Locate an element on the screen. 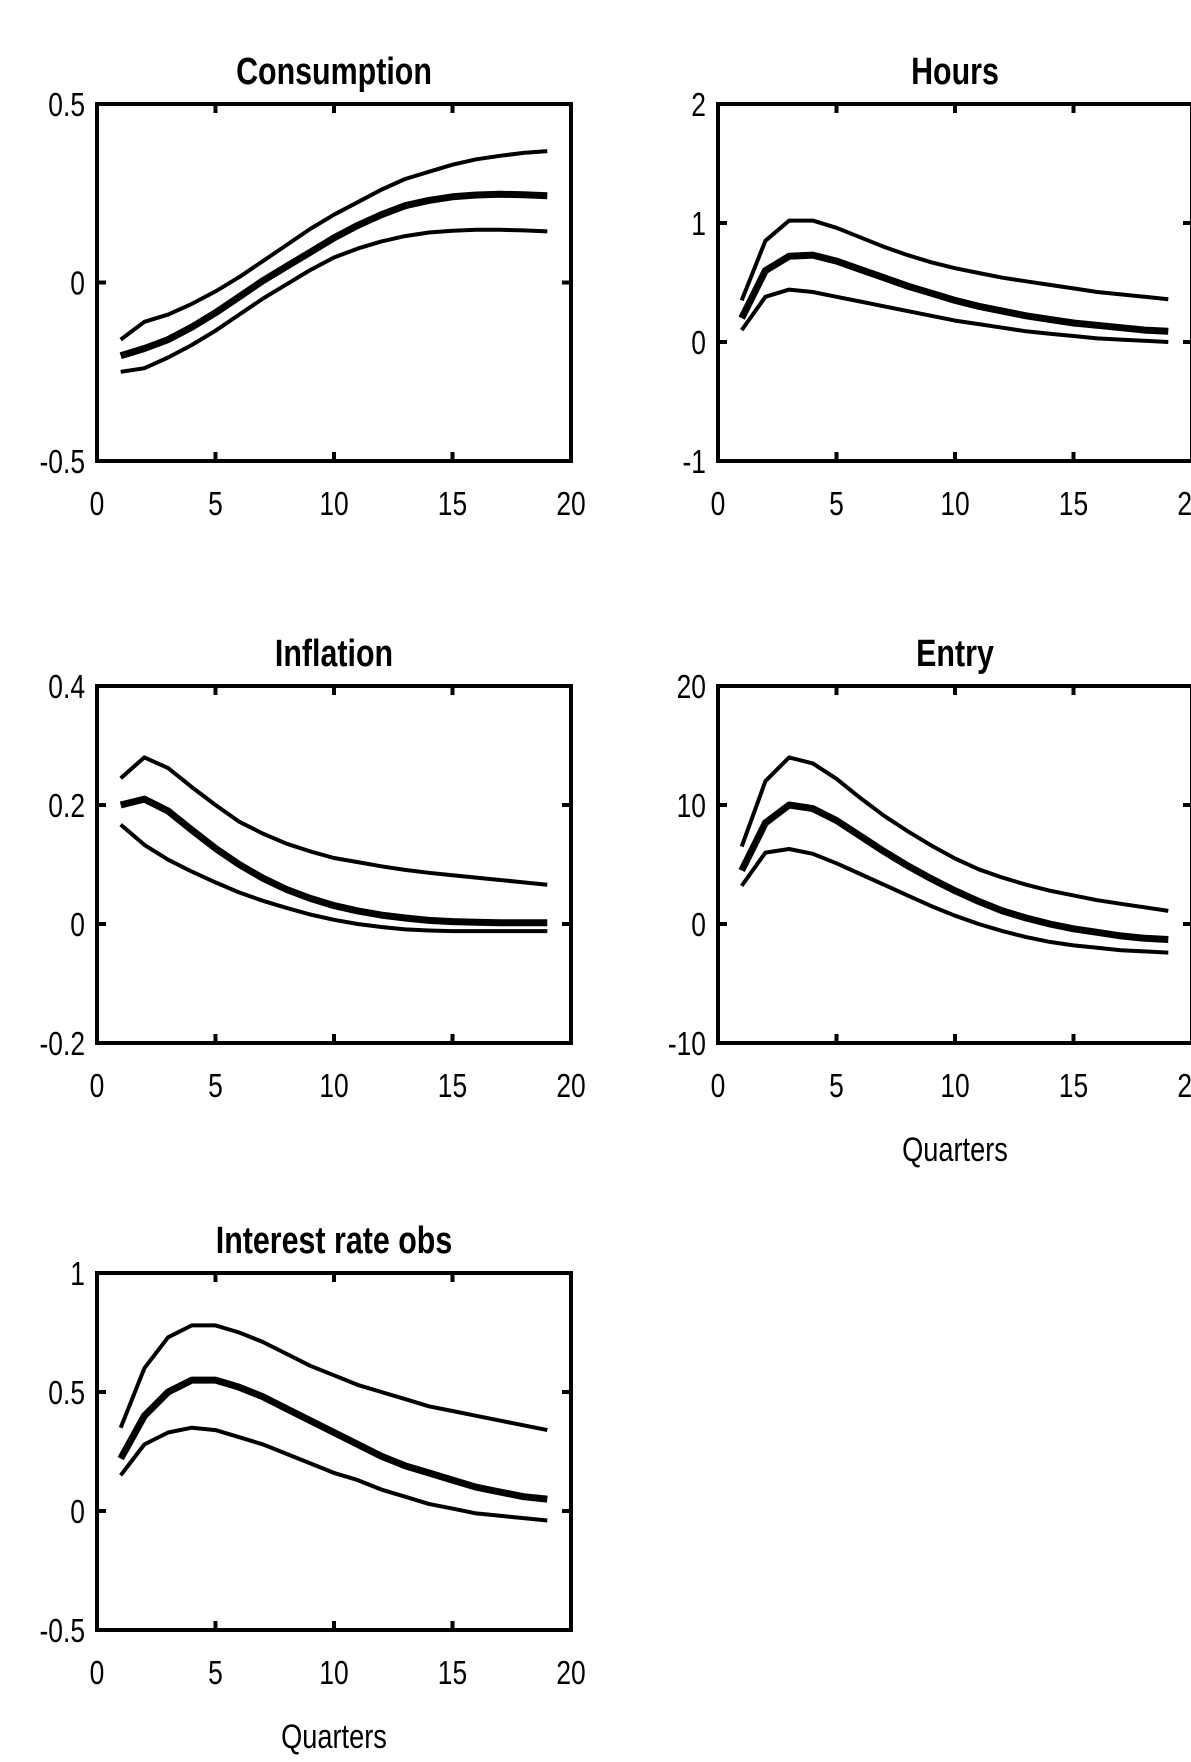 Image resolution: width=1191 pixels, height=1762 pixels. panel-title: Interest rate obs is located at coordinates (334, 1241).